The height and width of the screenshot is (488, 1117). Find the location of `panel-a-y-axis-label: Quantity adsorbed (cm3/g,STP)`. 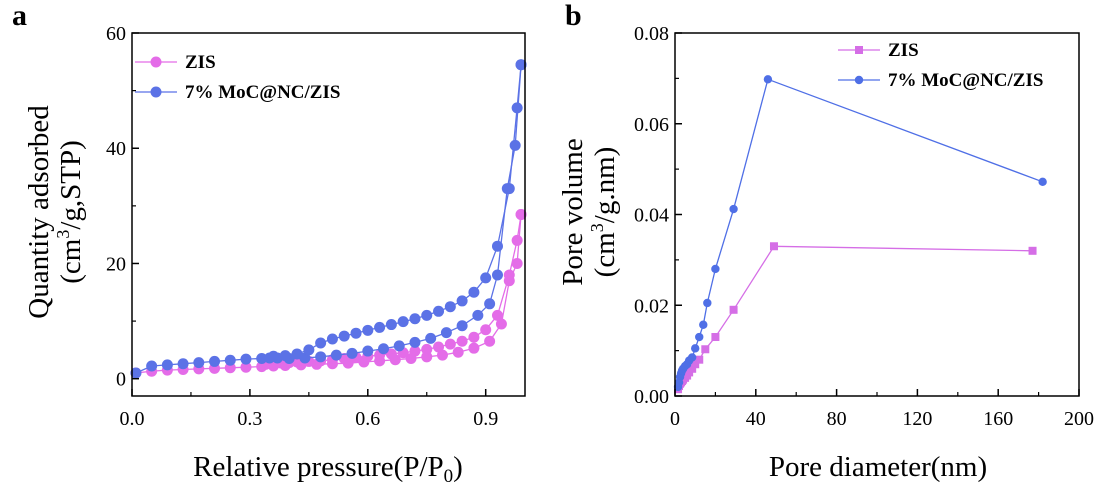

panel-a-y-axis-label: Quantity adsorbed (cm3/g,STP) is located at coordinates (55, 212).